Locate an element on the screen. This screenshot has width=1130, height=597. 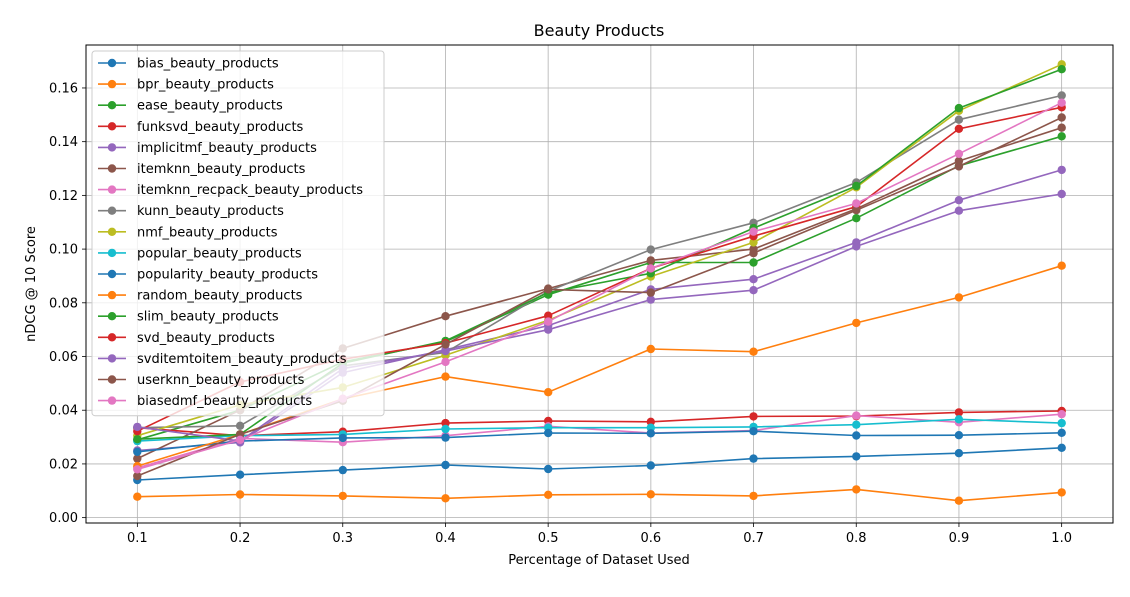
legend-label: itemknn_beauty_products is located at coordinates (221, 169).